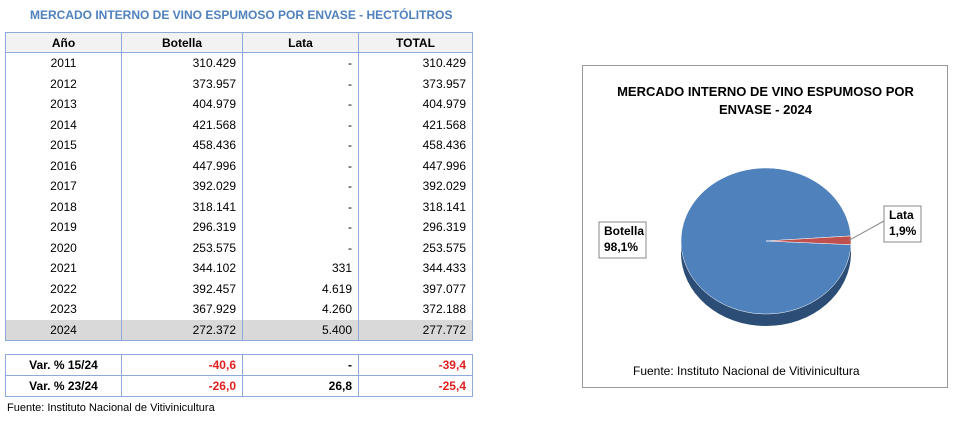 Image resolution: width=955 pixels, height=422 pixels. What do you see at coordinates (300, 268) in the screenshot?
I see `cell: 331` at bounding box center [300, 268].